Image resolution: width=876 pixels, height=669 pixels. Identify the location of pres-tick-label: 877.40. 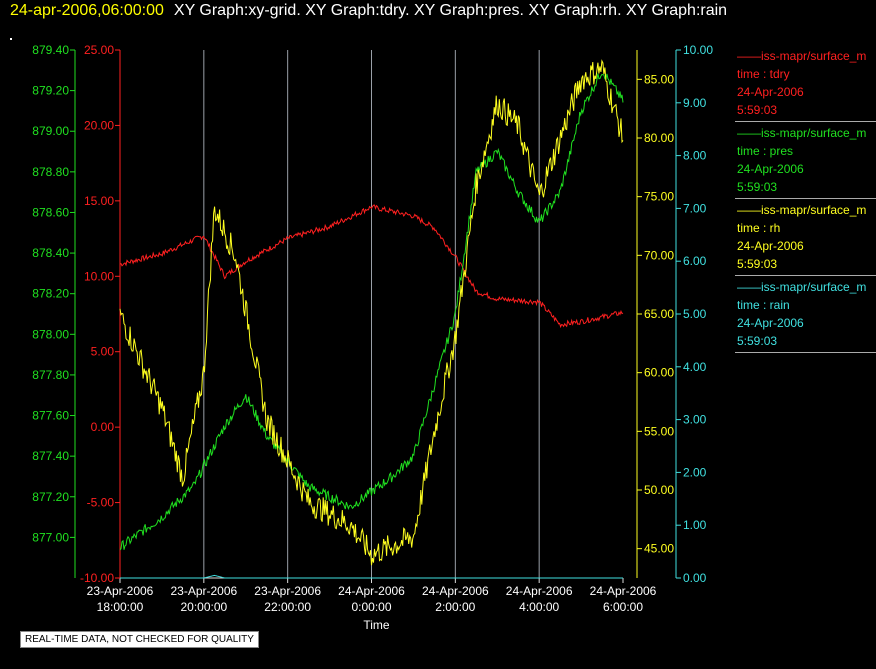
(50, 456).